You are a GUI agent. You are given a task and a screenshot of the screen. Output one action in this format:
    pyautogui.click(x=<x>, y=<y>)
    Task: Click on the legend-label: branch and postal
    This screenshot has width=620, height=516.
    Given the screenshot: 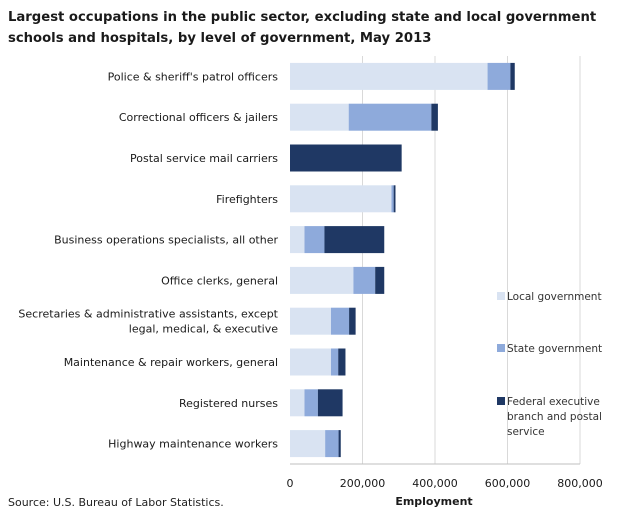 What is the action you would take?
    pyautogui.click(x=554, y=417)
    